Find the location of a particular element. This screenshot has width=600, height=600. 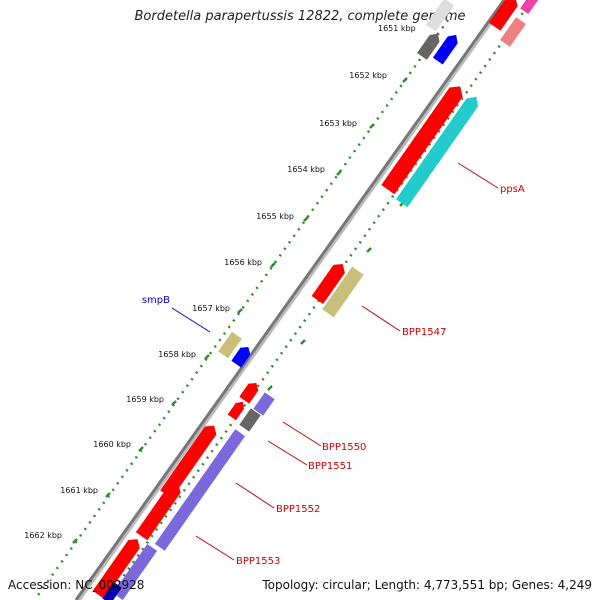

feature-cds-ppsA-partner is located at coordinates (423, 138).